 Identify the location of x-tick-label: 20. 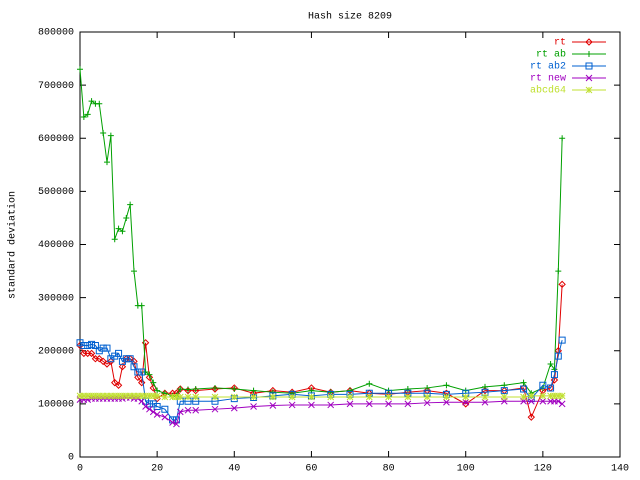
(157, 469).